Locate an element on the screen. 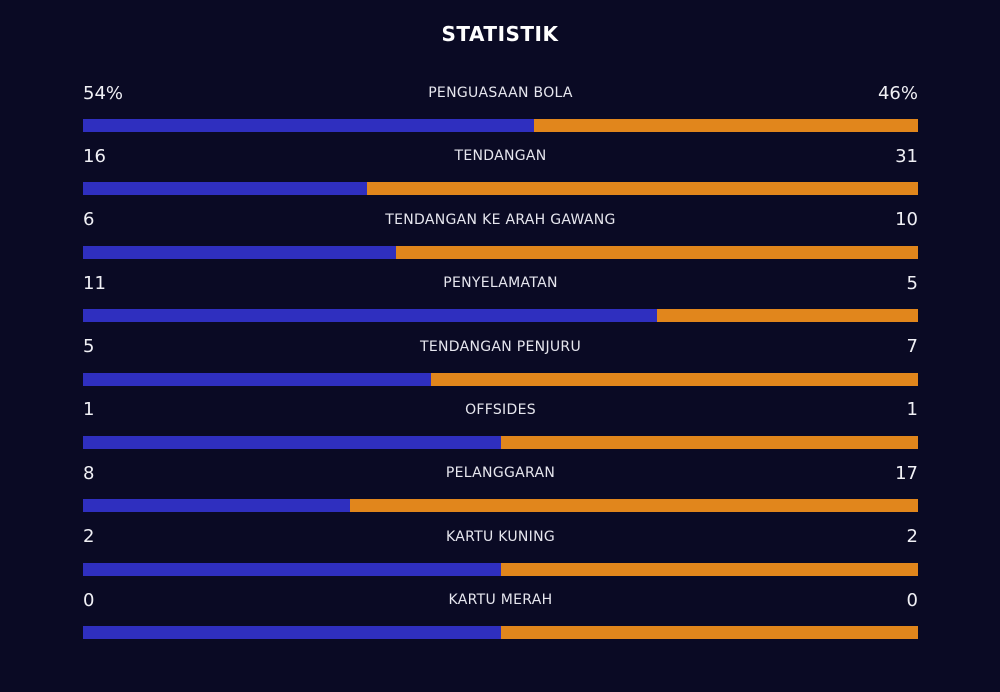 This screenshot has height=692, width=1000. home-value: 0 is located at coordinates (89, 600).